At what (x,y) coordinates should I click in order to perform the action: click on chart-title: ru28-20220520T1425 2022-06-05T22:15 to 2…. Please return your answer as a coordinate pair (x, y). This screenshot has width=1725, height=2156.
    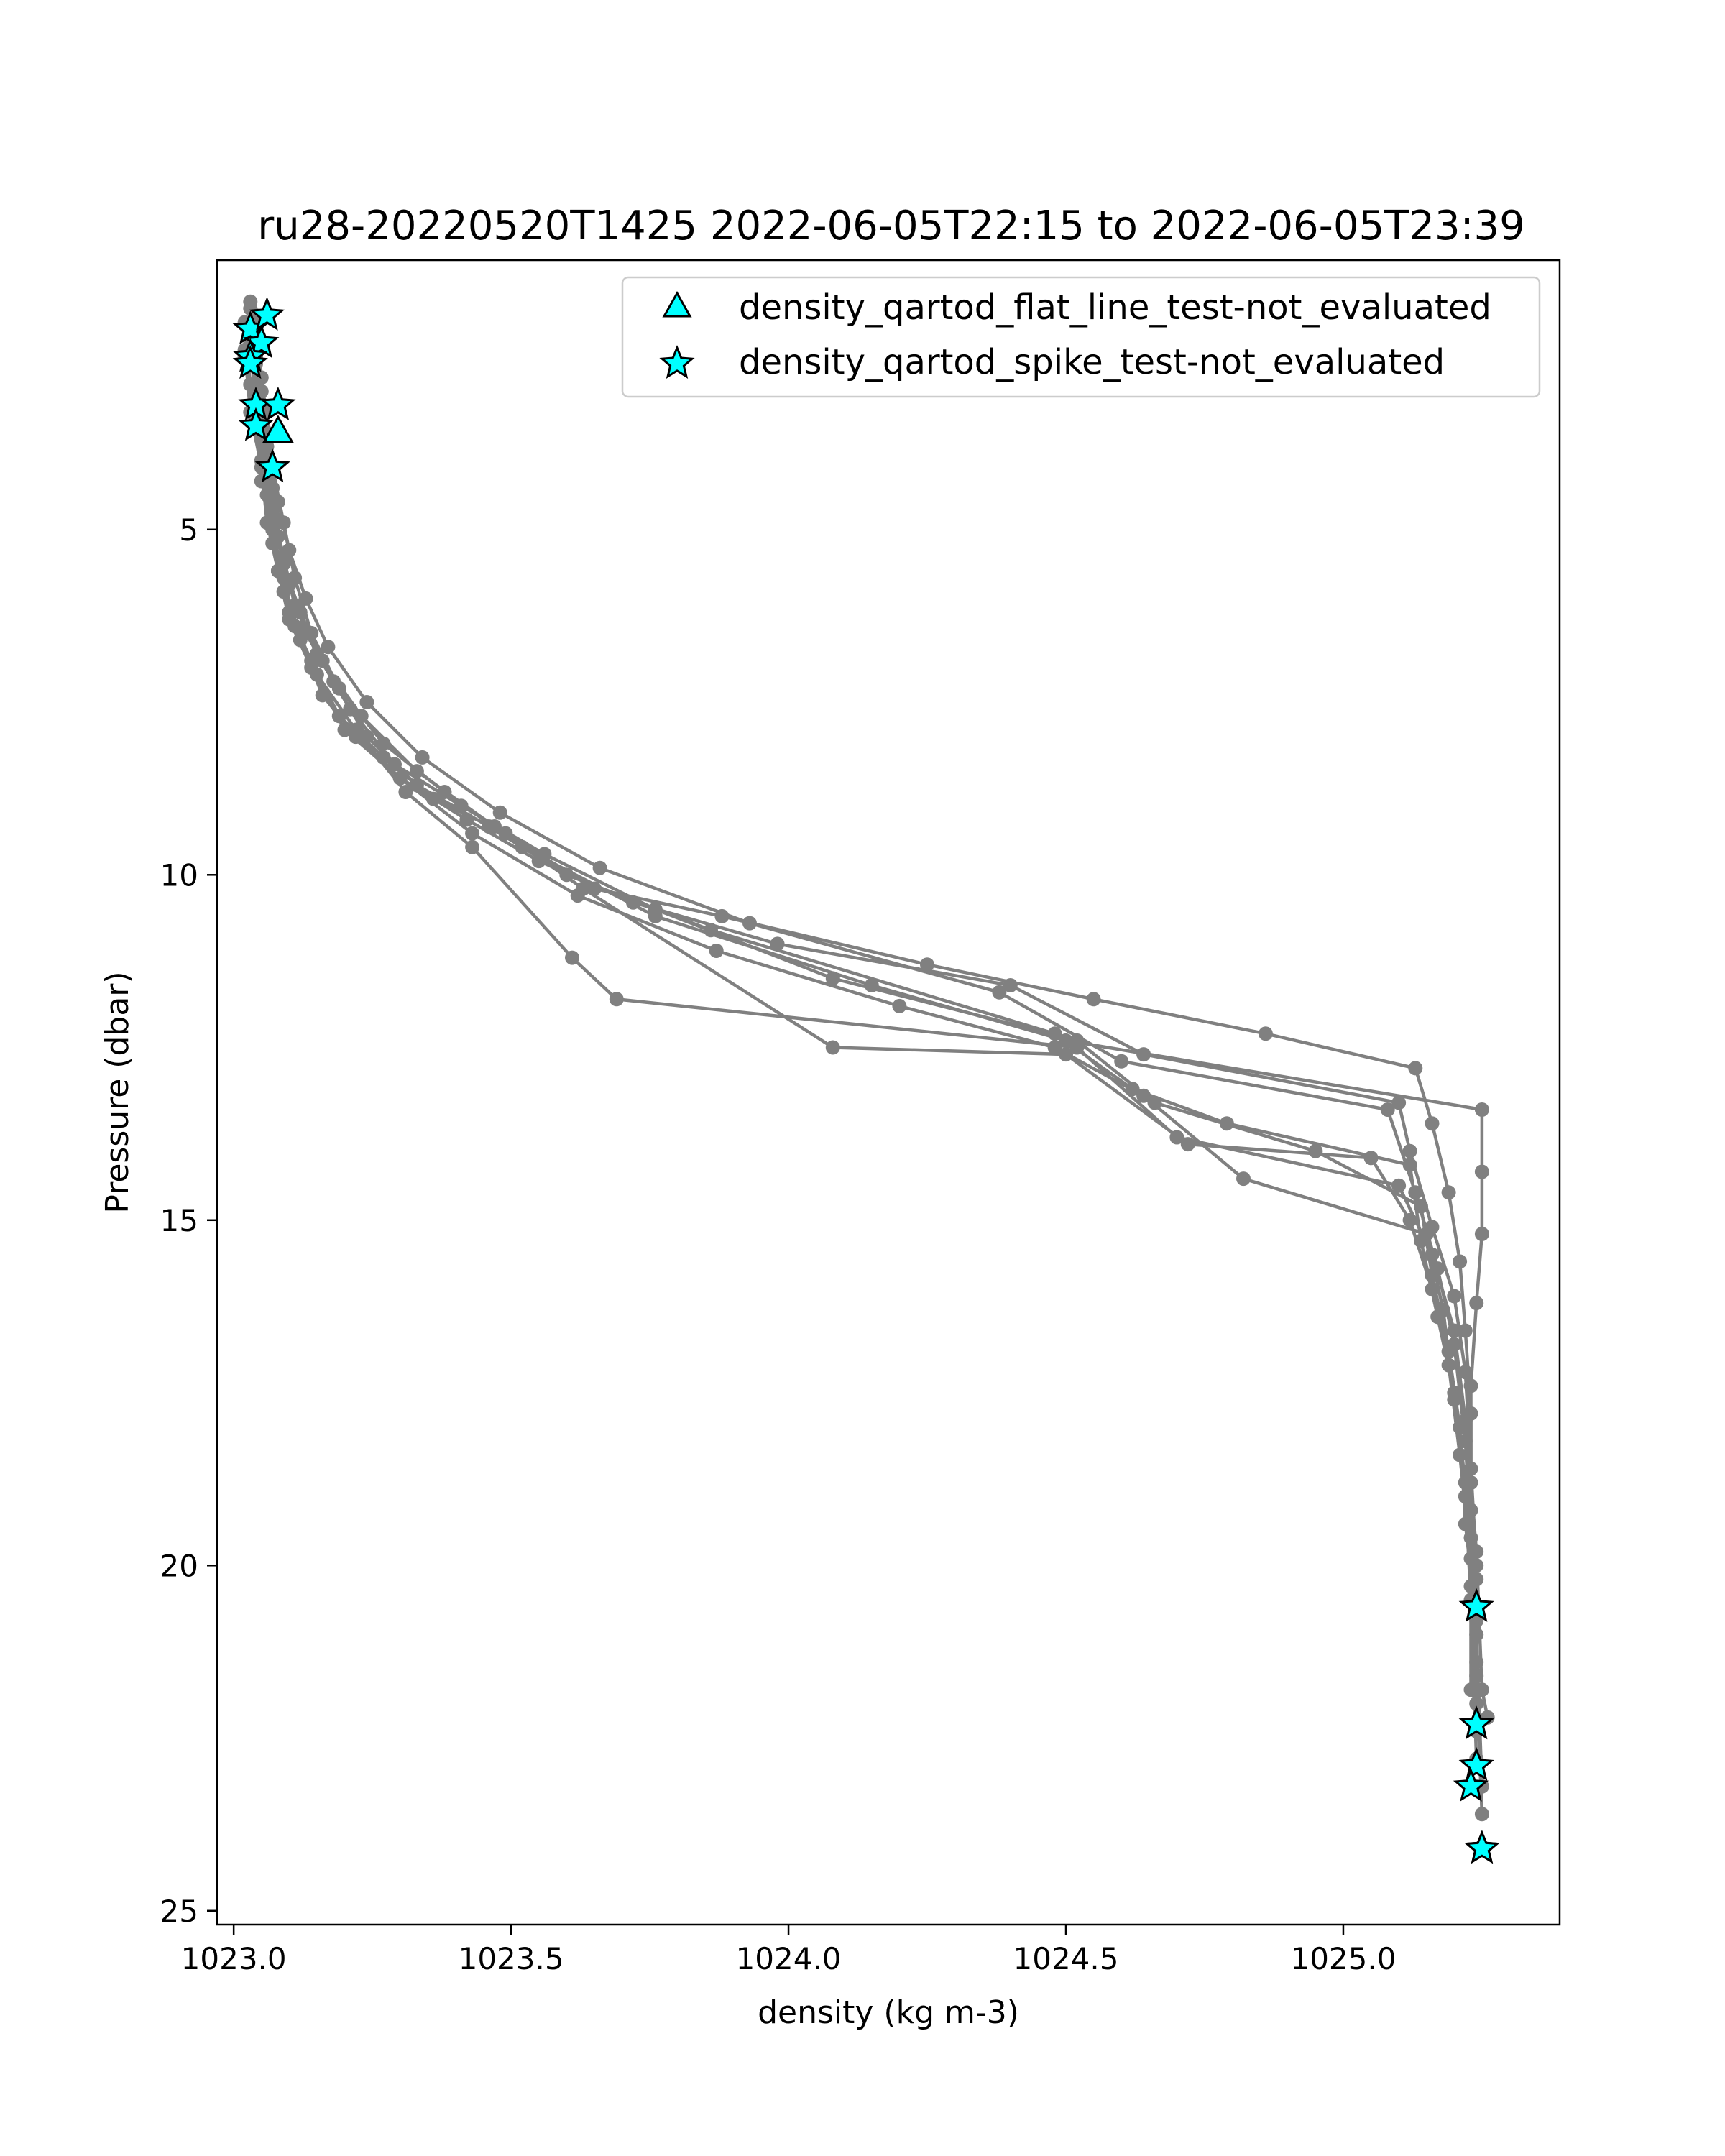
    Looking at the image, I should click on (890, 226).